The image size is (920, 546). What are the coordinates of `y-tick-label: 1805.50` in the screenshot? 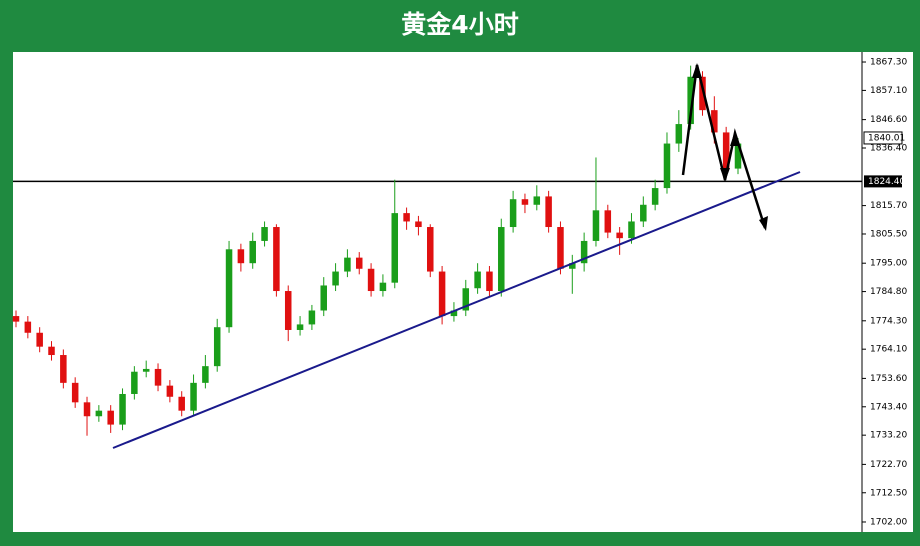 It's located at (888, 234).